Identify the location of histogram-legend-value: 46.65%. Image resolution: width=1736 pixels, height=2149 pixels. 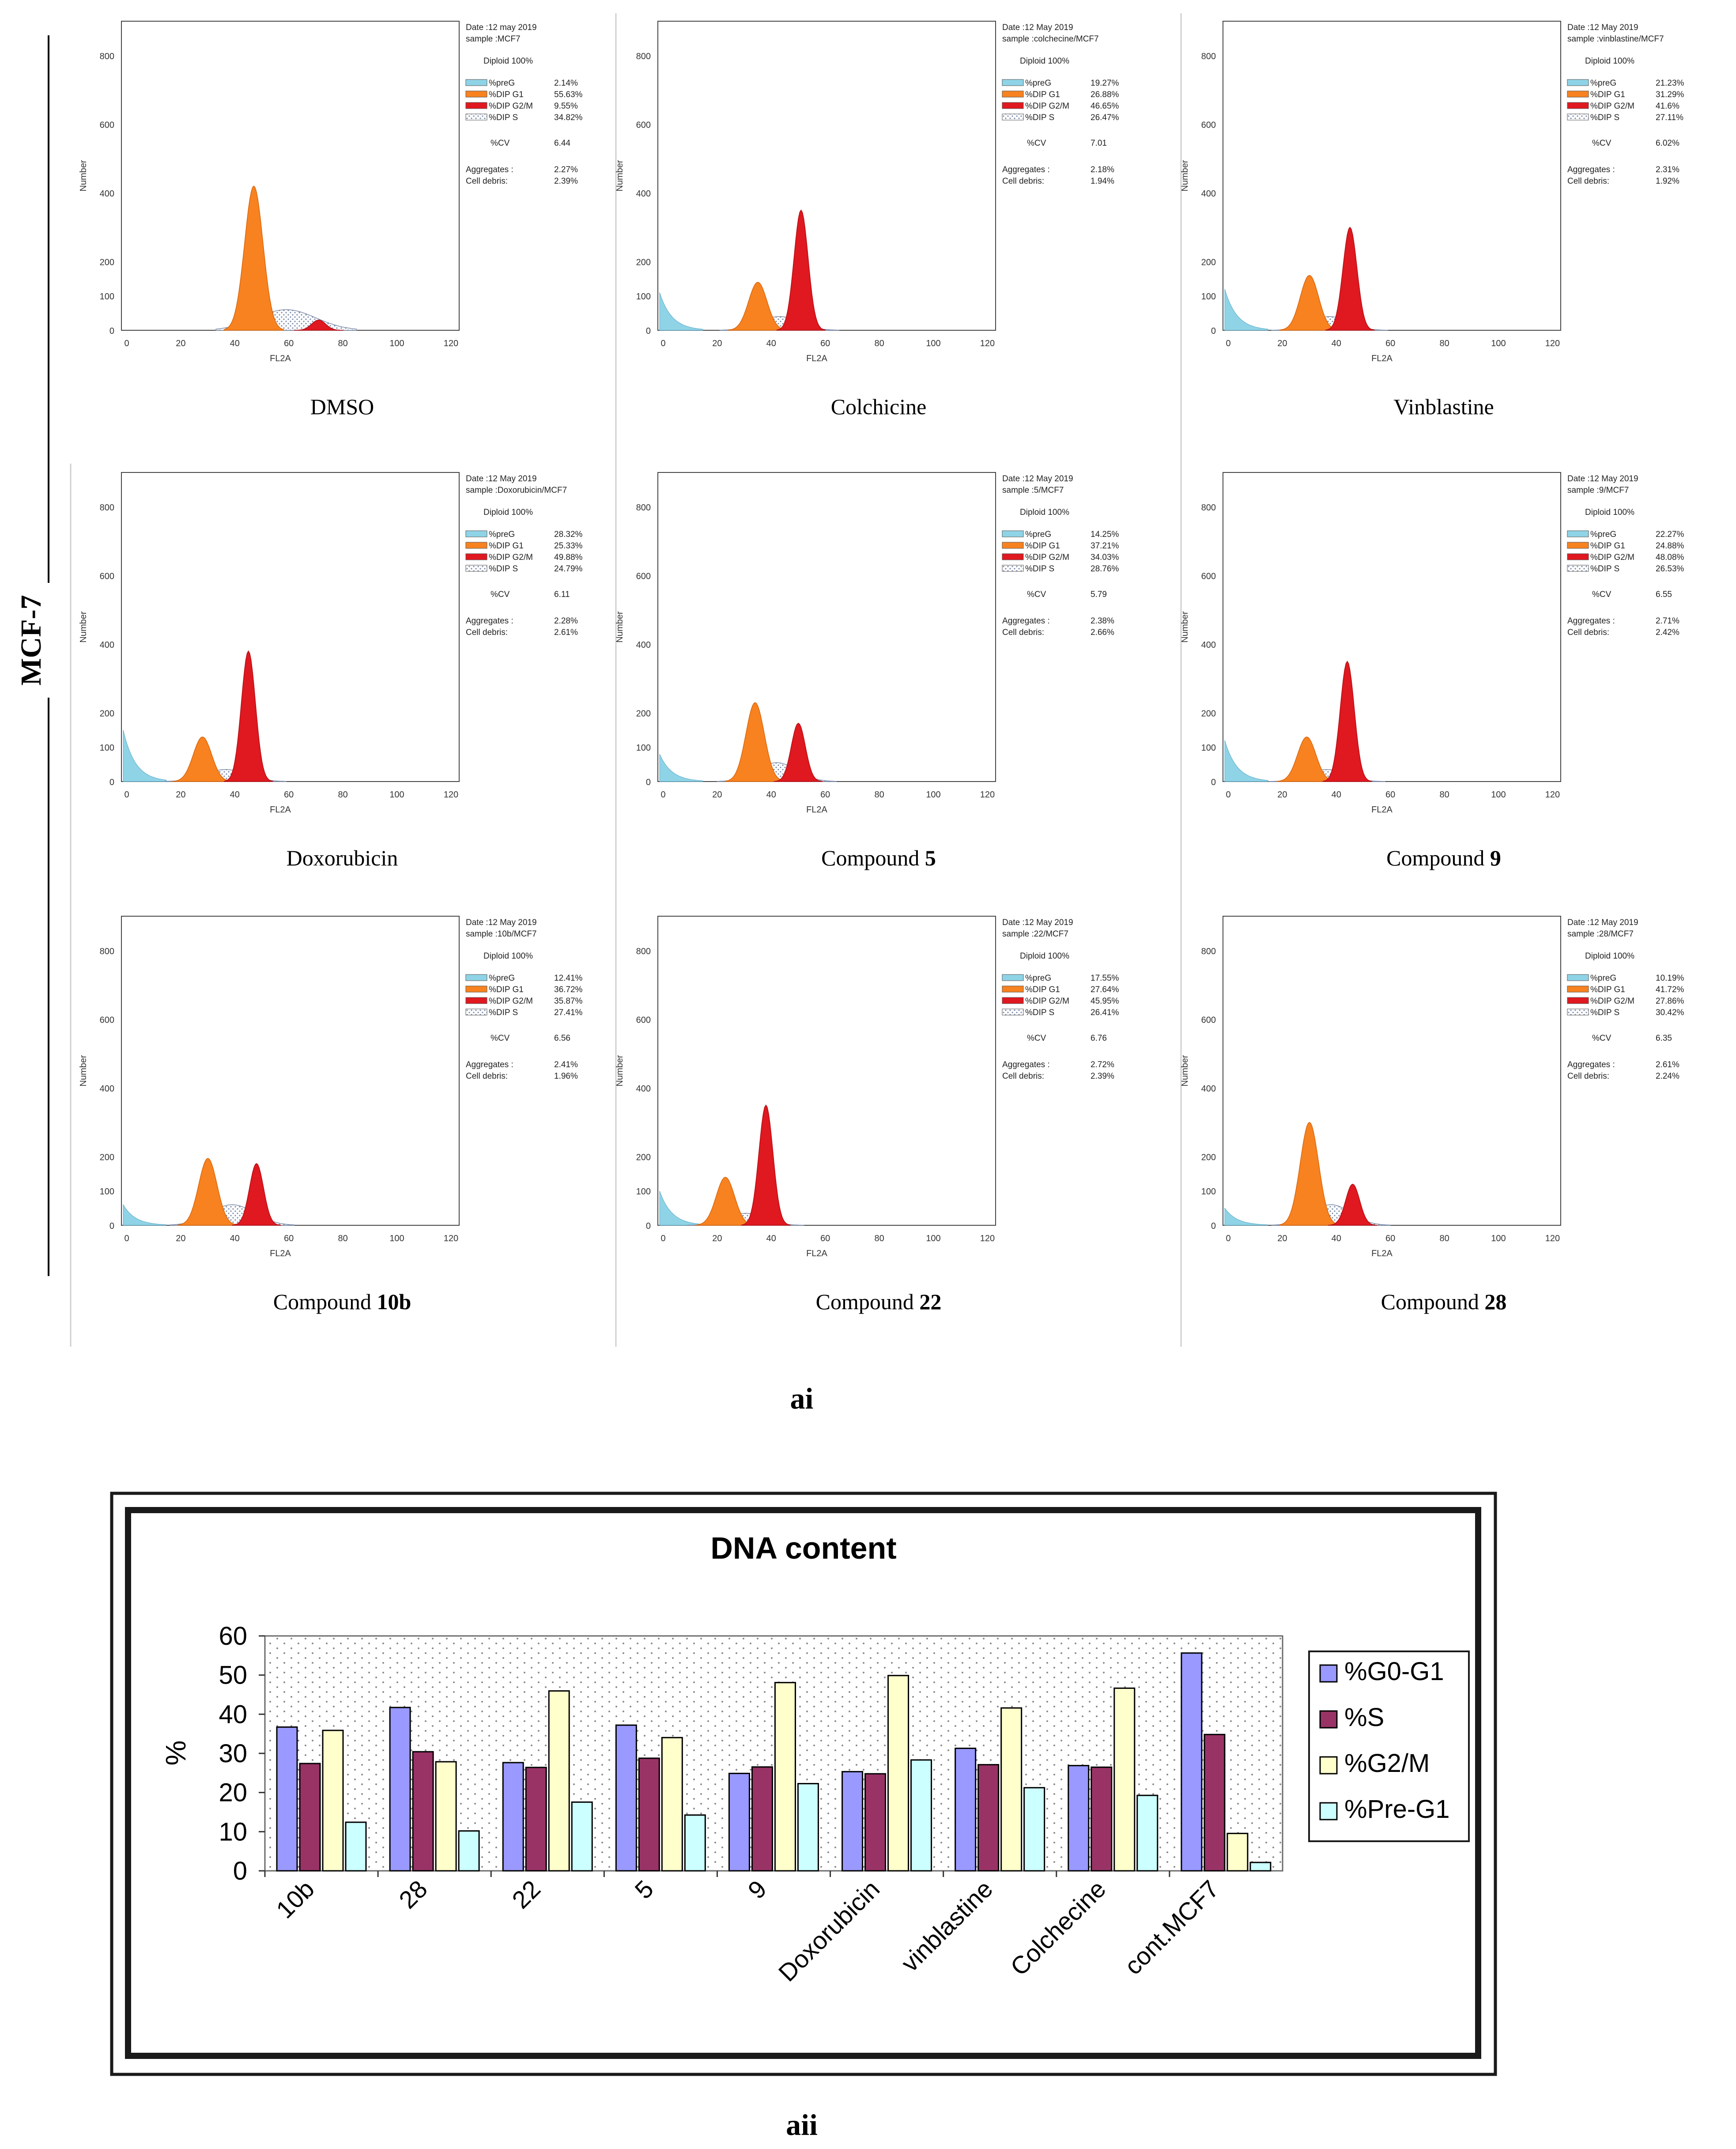
(1105, 106).